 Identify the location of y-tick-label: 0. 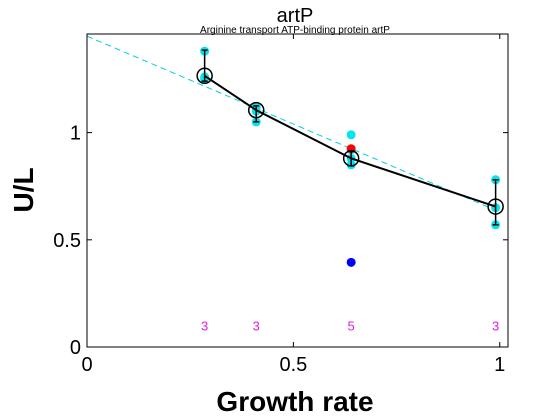
(75, 348).